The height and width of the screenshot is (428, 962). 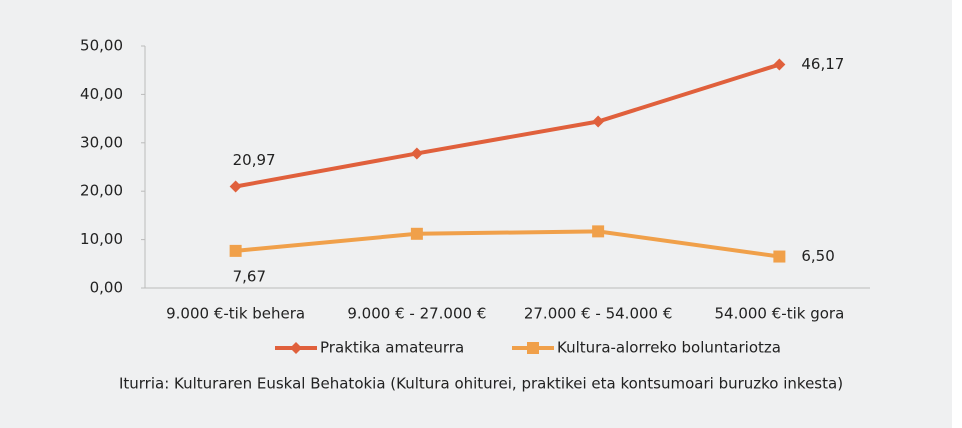 I want to click on data-label: 20,97, so click(x=254, y=160).